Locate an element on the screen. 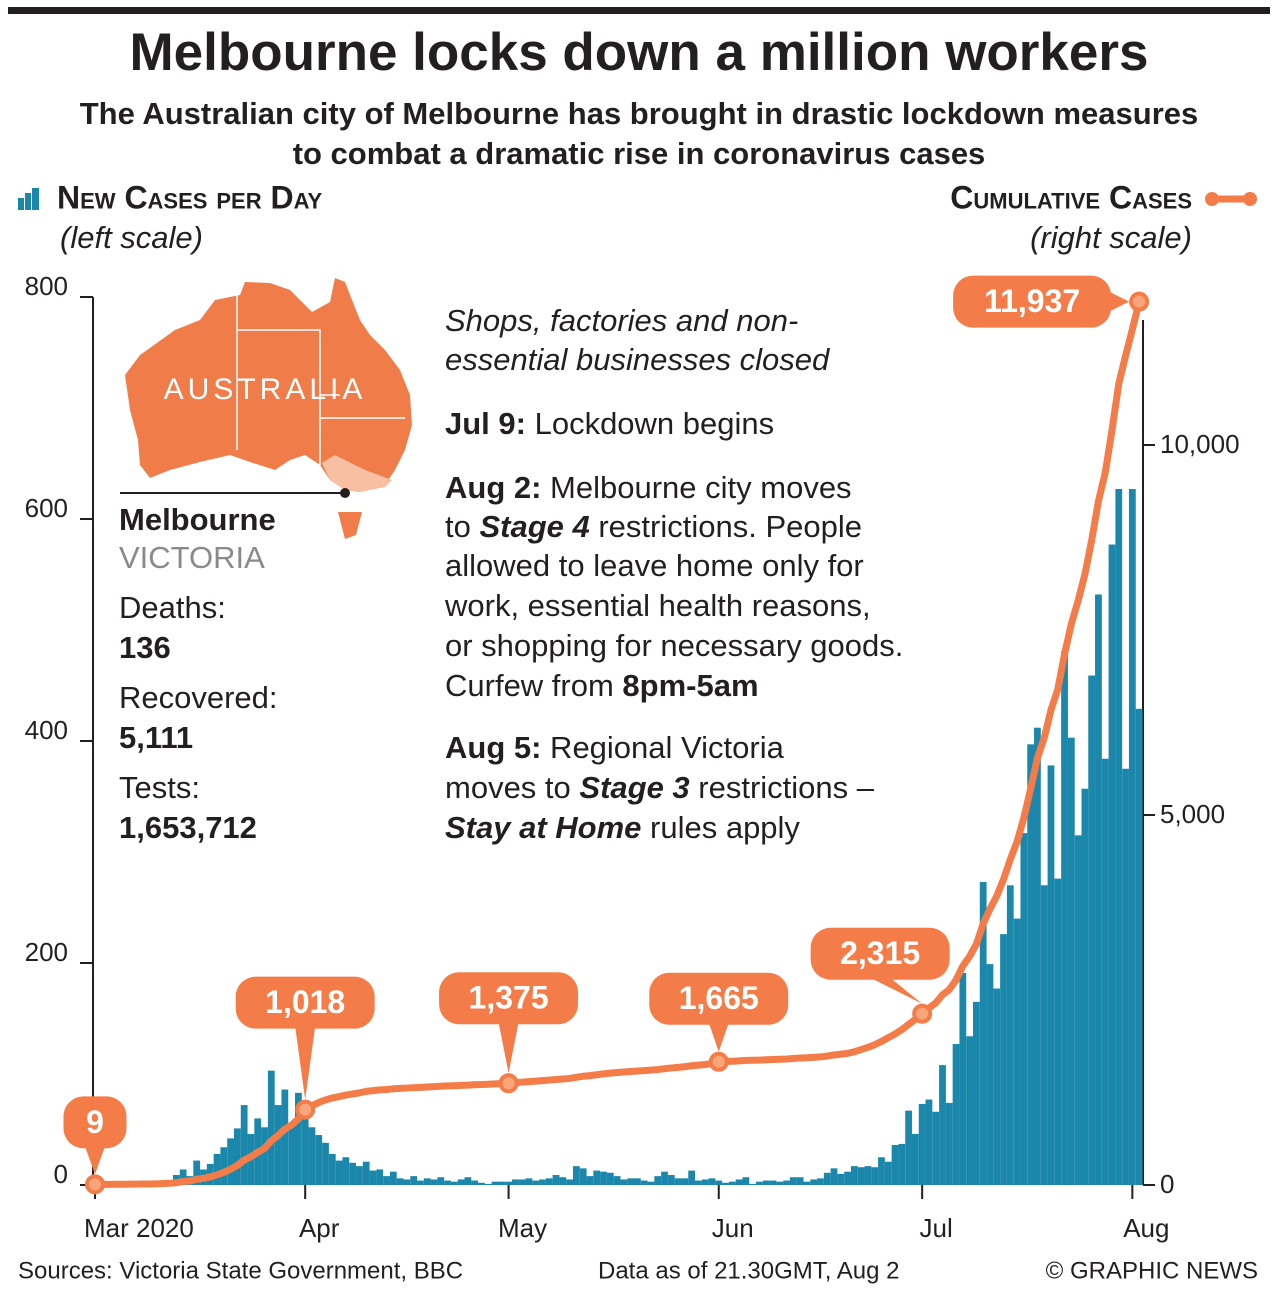 Image resolution: width=1278 pixels, height=1302 pixels. y-tick-label: 200 is located at coordinates (46, 952).